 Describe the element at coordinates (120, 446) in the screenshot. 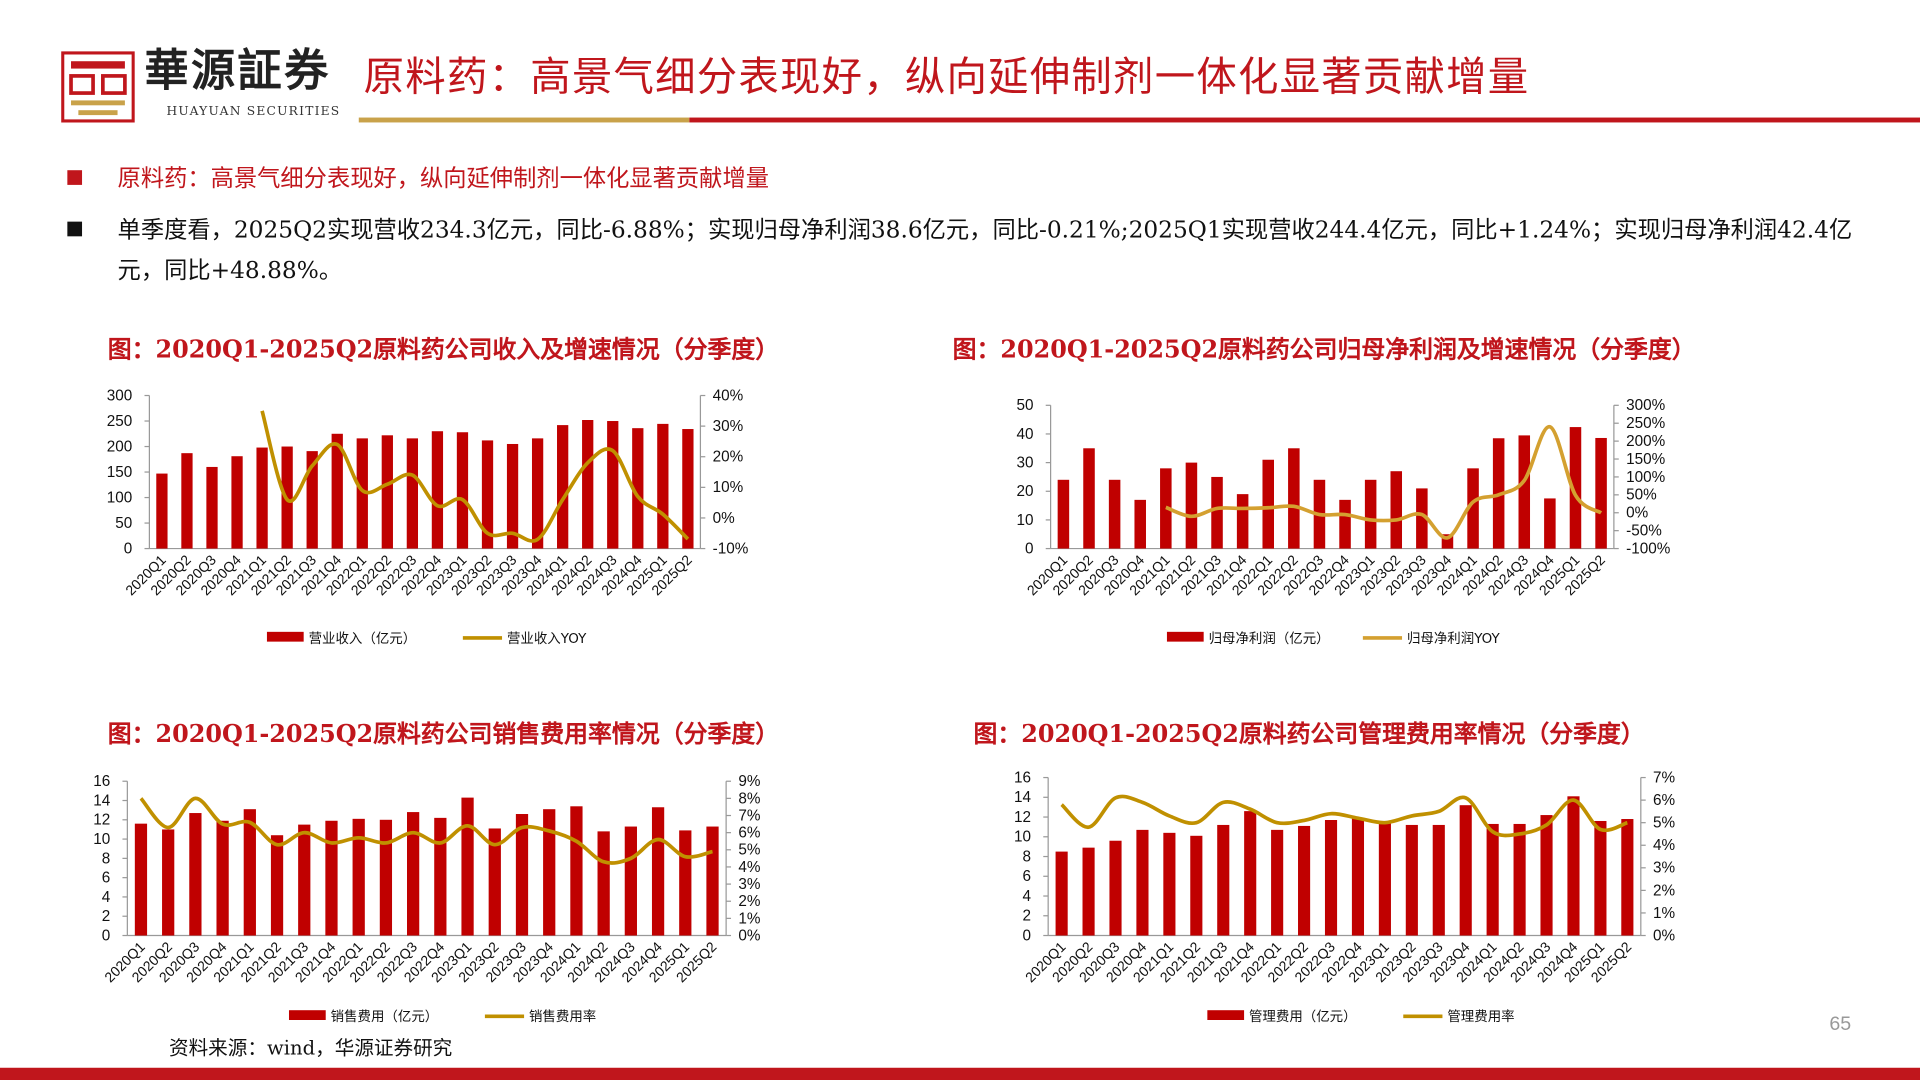

I see `y-tick-label: 200` at that location.